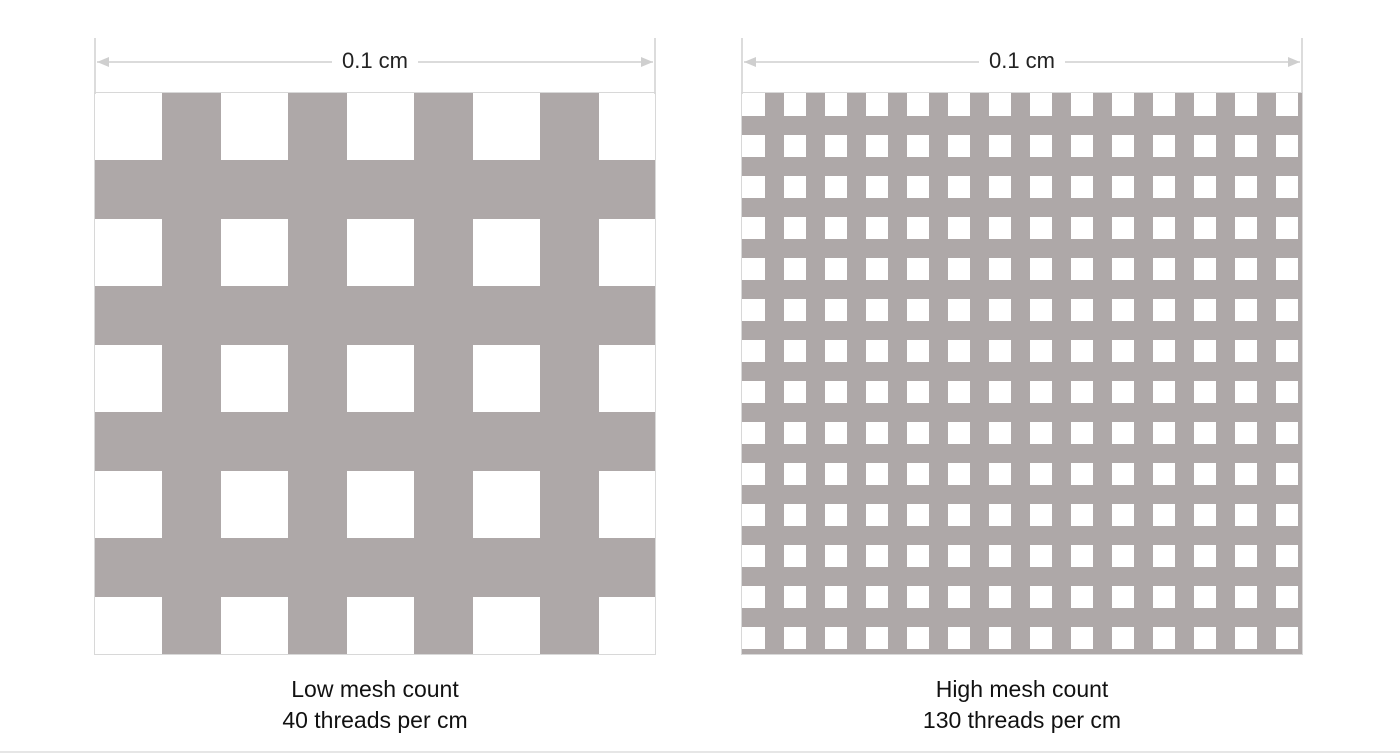 This screenshot has height=755, width=1400. I want to click on caption-title: High mesh count, so click(1022, 689).